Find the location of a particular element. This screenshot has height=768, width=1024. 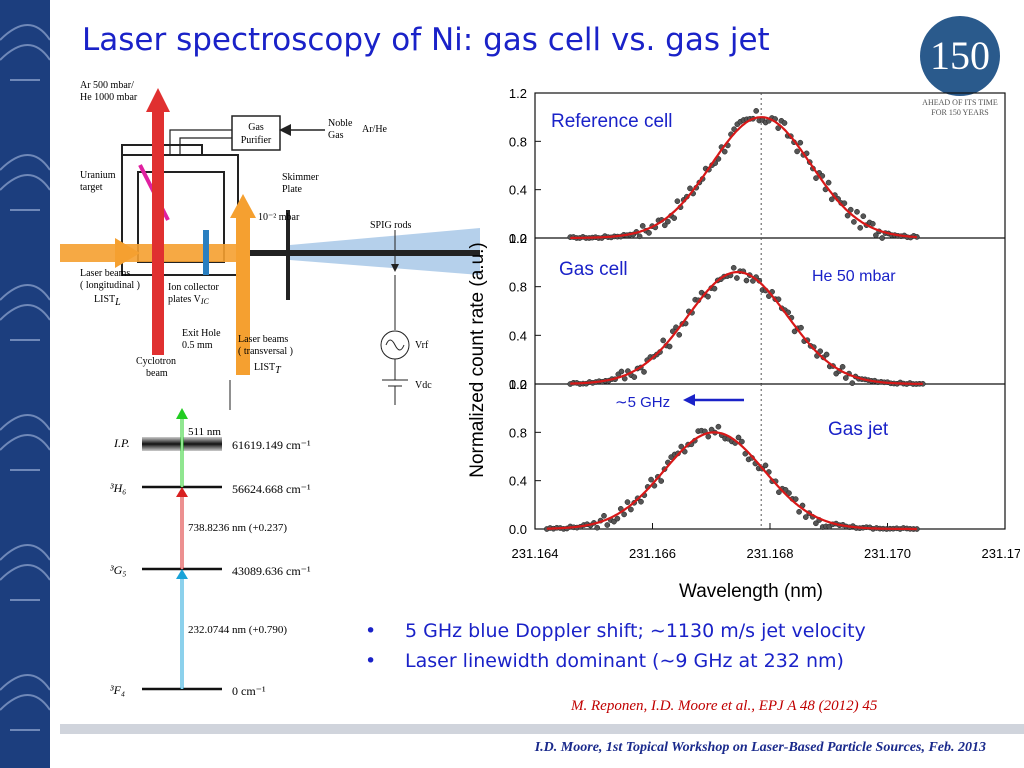

ion-collector-plates is located at coordinates (206, 252).